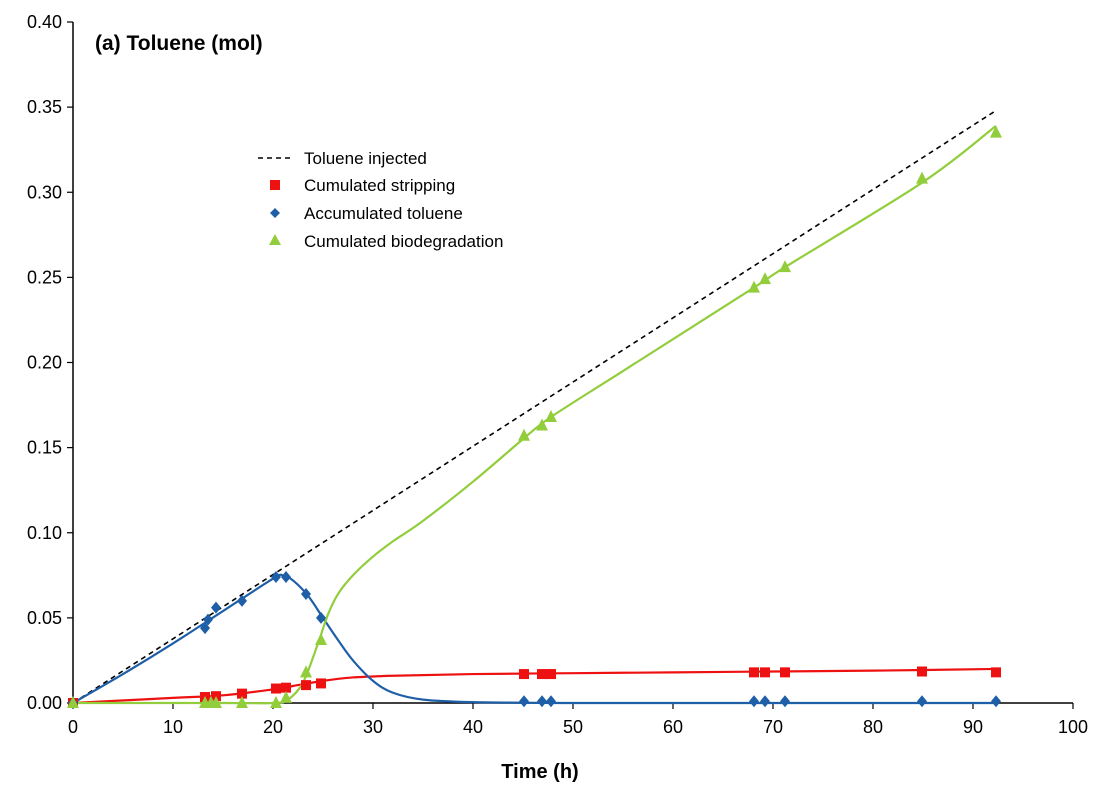 The height and width of the screenshot is (787, 1095). I want to click on y-tick-label: 0.00, so click(44, 703).